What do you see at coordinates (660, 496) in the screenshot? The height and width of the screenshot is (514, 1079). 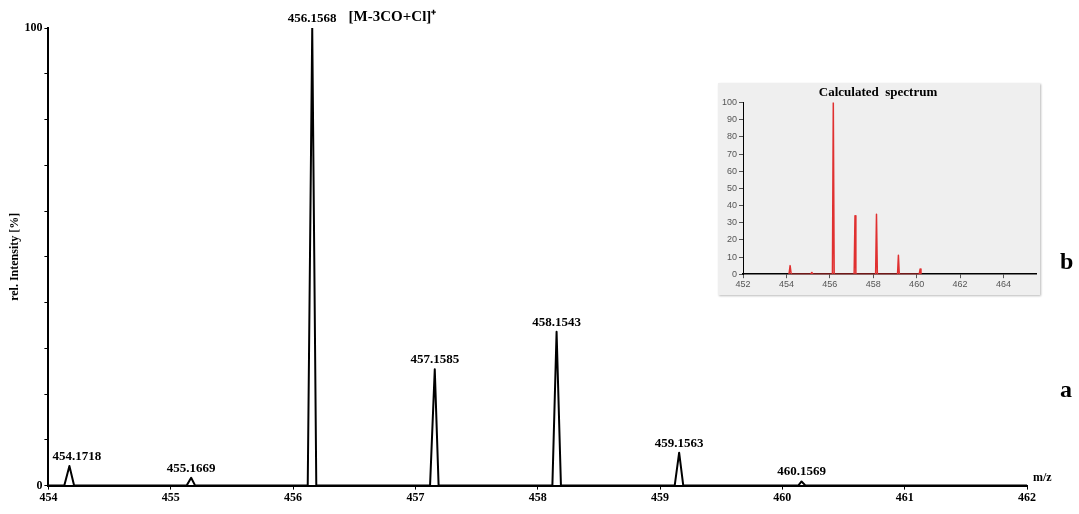 I see `x-tick-label: 459` at bounding box center [660, 496].